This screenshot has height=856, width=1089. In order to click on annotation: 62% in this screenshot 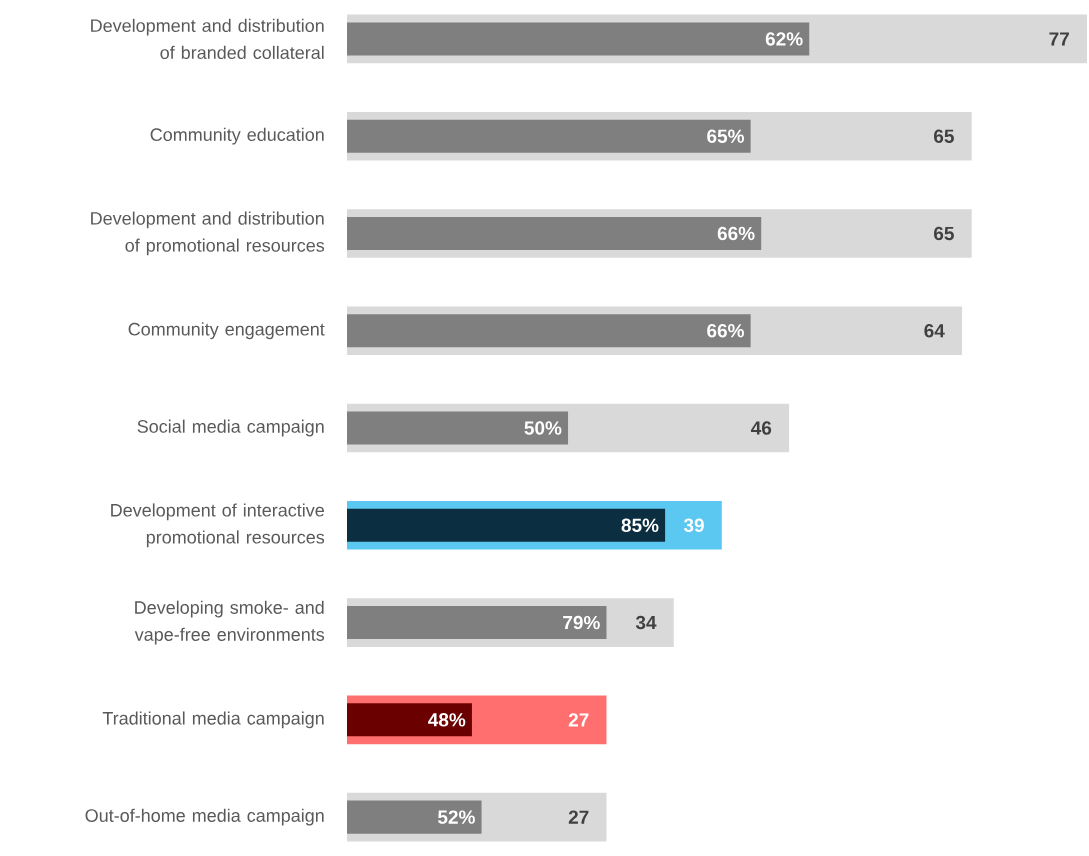, I will do `click(784, 39)`.